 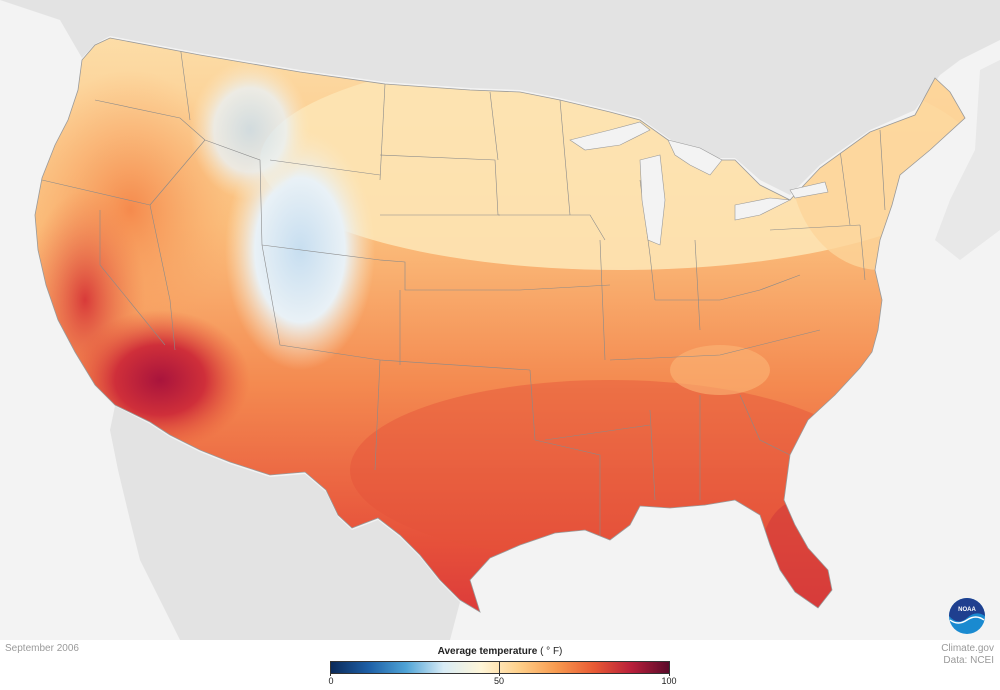 I want to click on noaa-logo: NOAA, so click(x=967, y=616).